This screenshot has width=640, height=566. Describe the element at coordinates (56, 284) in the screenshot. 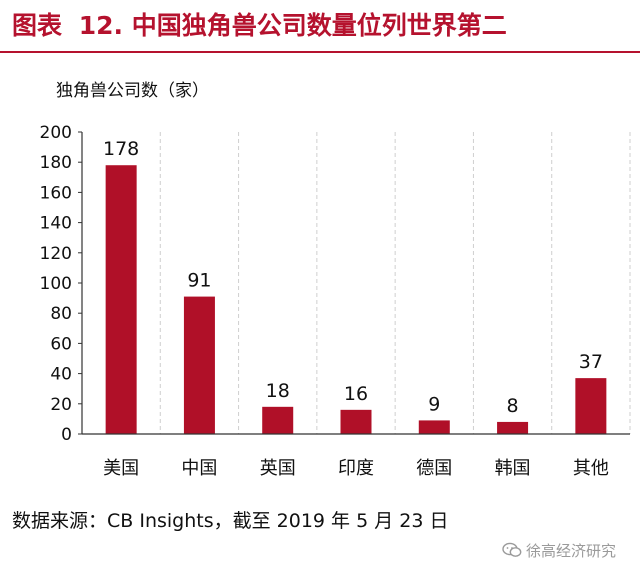

I see `y-tick-label: 100` at that location.